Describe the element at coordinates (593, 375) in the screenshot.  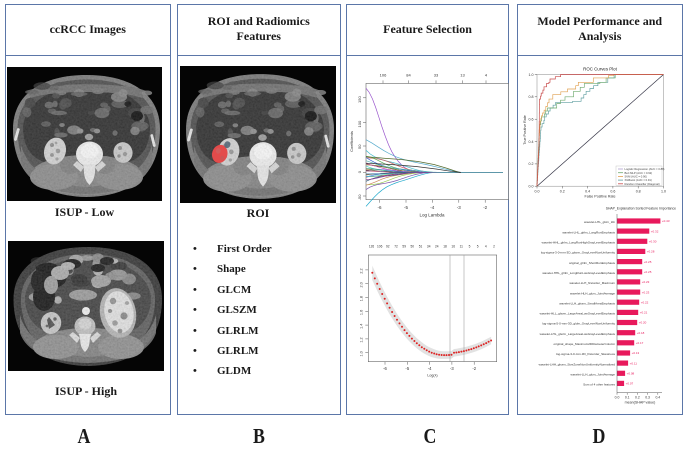
I see `svg-text: wavelet-LLH_glcm_JointAverage` at that location.